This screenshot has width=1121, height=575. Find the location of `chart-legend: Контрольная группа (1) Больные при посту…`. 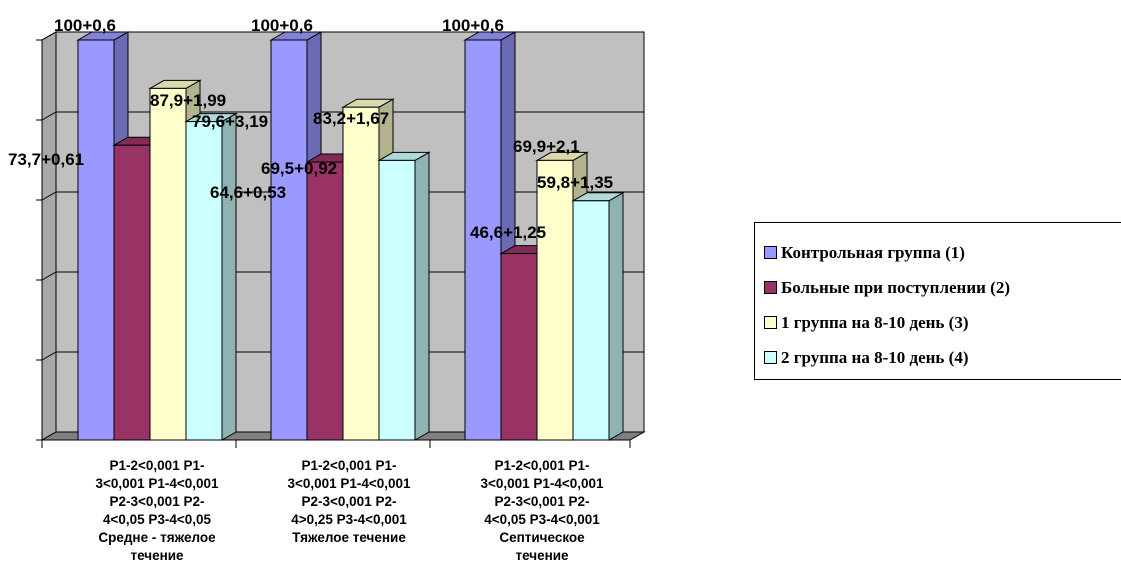

chart-legend: Контрольная группа (1) Больные при посту… is located at coordinates (937, 301).